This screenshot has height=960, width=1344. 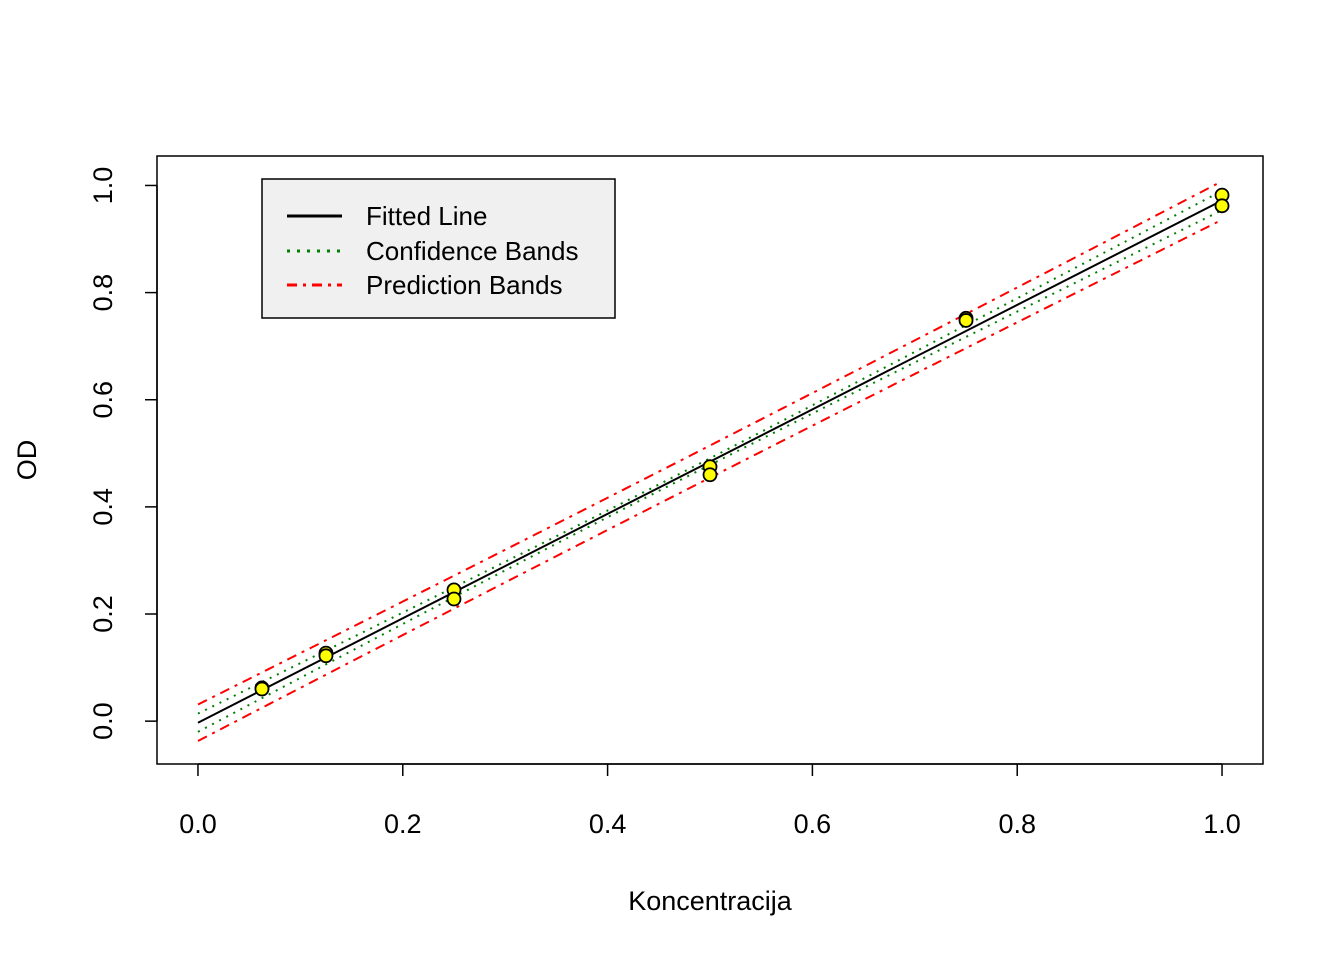 I want to click on x-axis: 0.0 0.2 0.4 0.6 0.8 1.0, so click(x=710, y=801).